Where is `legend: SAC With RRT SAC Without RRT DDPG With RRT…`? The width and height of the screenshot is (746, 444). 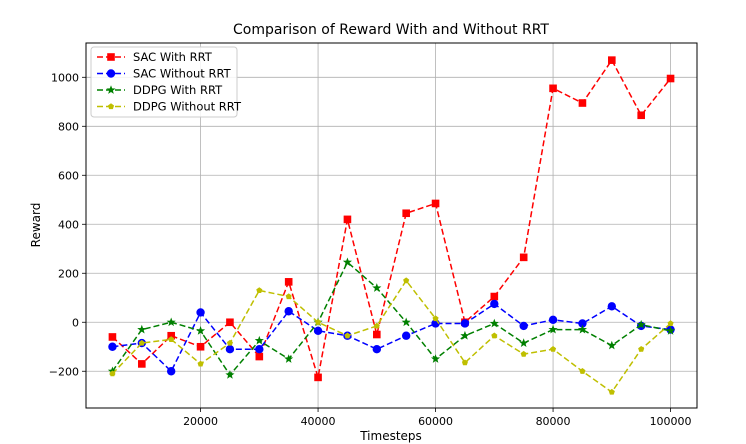
legend: SAC With RRT SAC Without RRT DDPG With RRT… is located at coordinates (166, 82).